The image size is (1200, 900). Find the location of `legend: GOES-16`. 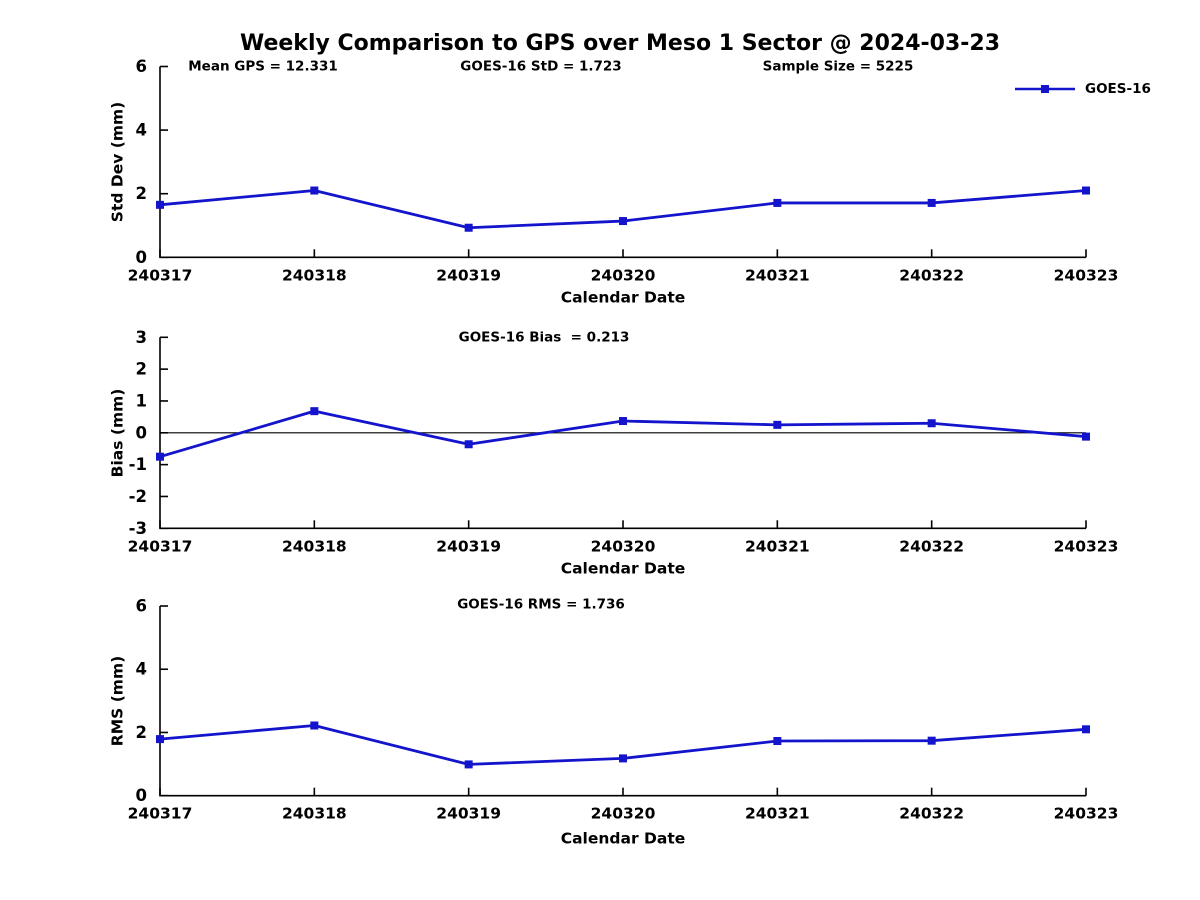

legend: GOES-16 is located at coordinates (1082, 89).